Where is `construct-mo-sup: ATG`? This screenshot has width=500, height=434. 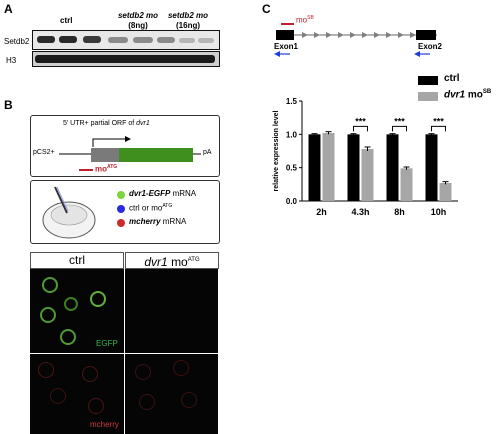
construct-mo-sup: ATG is located at coordinates (112, 167).